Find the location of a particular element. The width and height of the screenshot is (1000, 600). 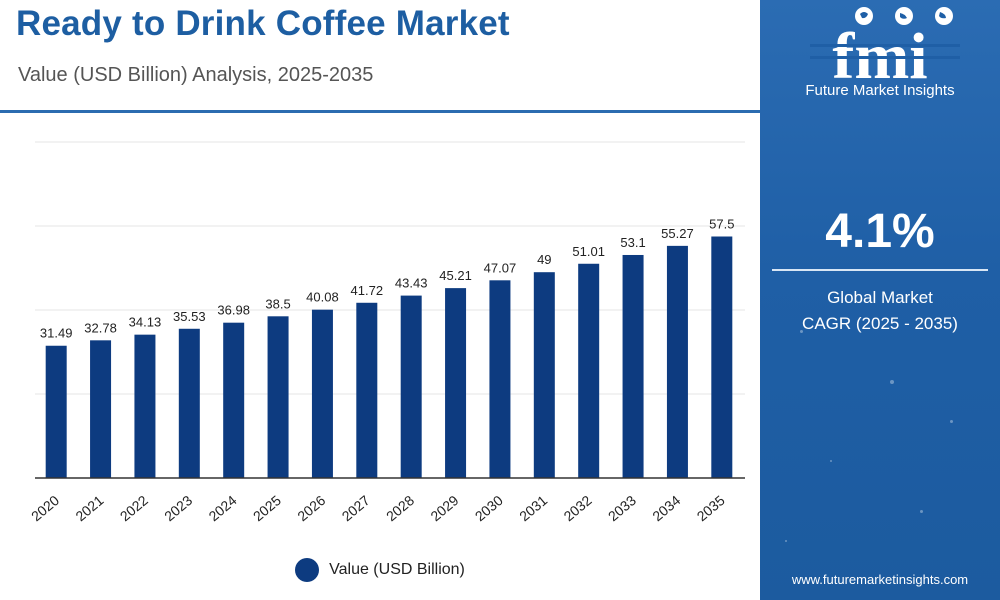

x-tick-label-2030: 2030 is located at coordinates (489, 508).